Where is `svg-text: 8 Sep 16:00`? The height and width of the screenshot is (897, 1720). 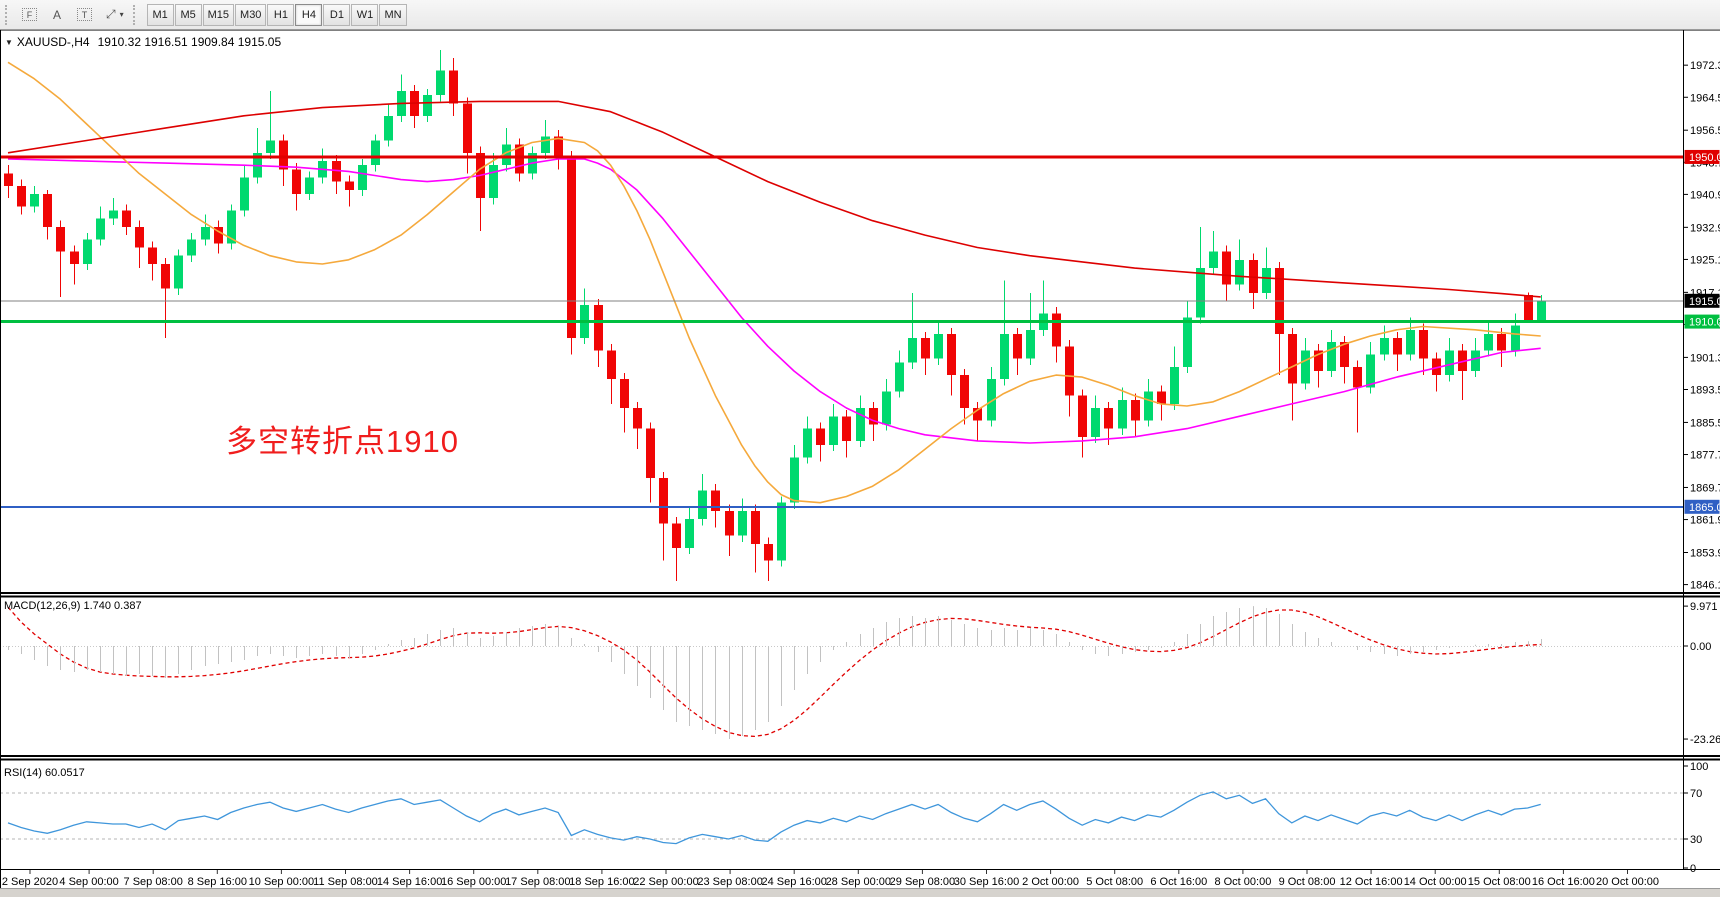
svg-text: 8 Sep 16:00 is located at coordinates (217, 882).